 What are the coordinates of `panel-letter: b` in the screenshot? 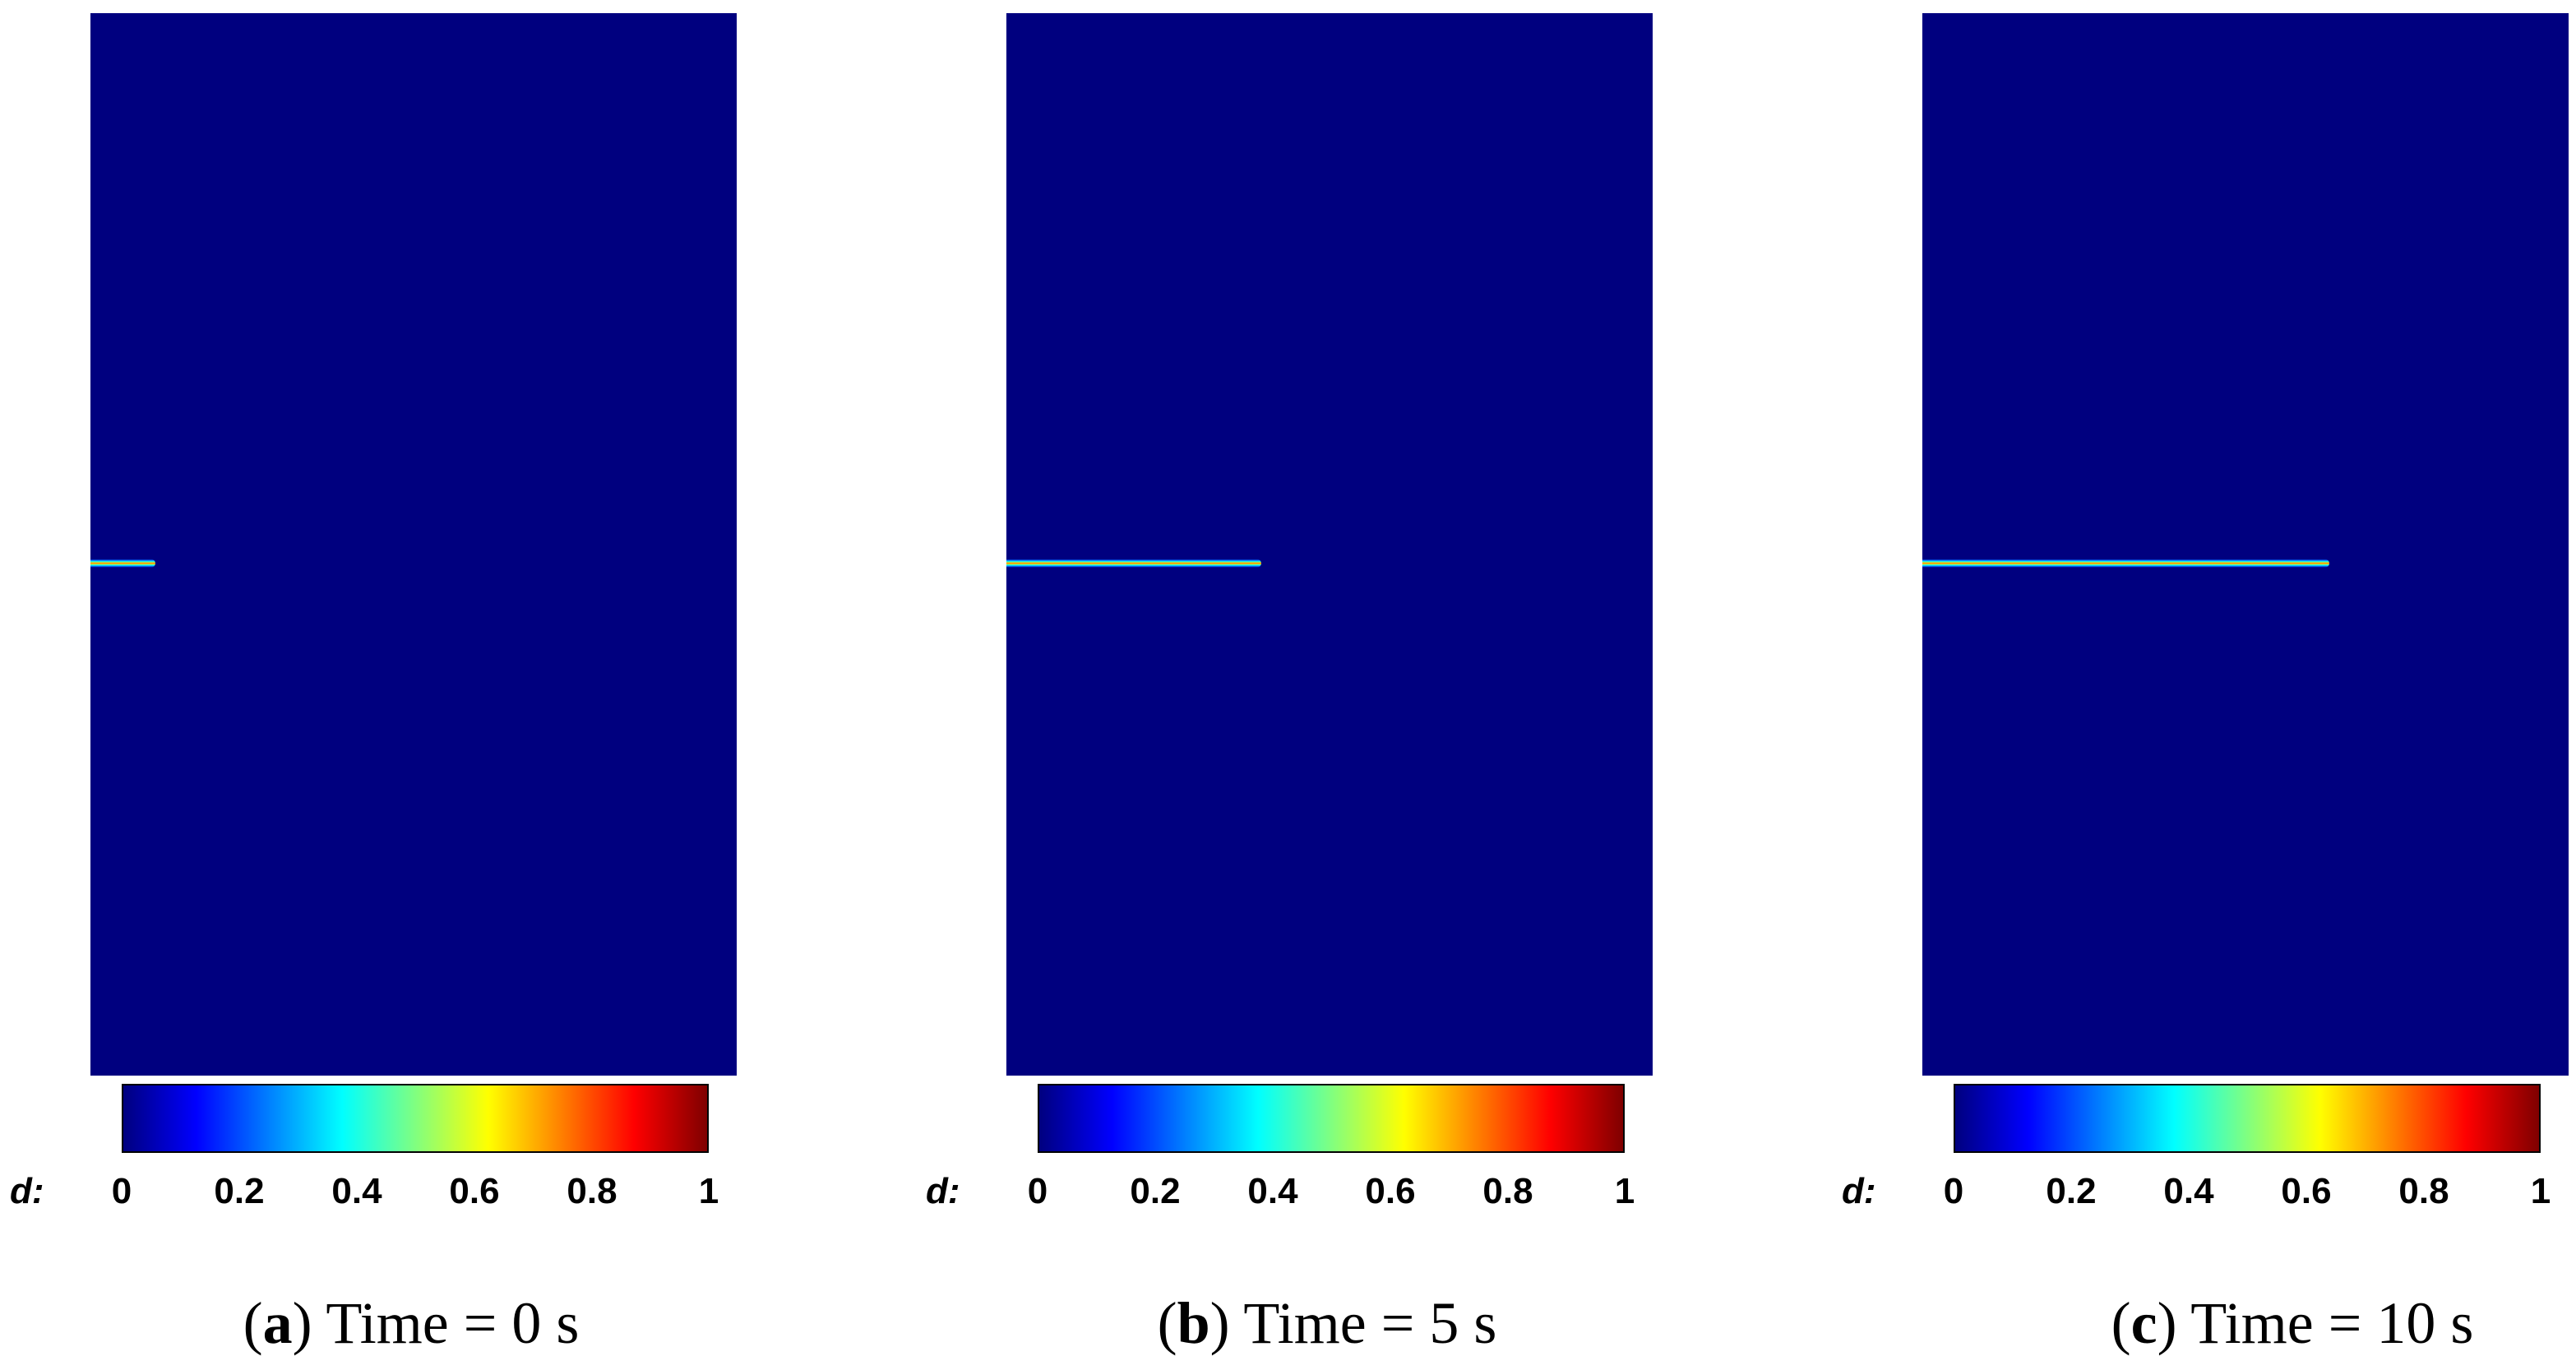 It's located at (1193, 1323).